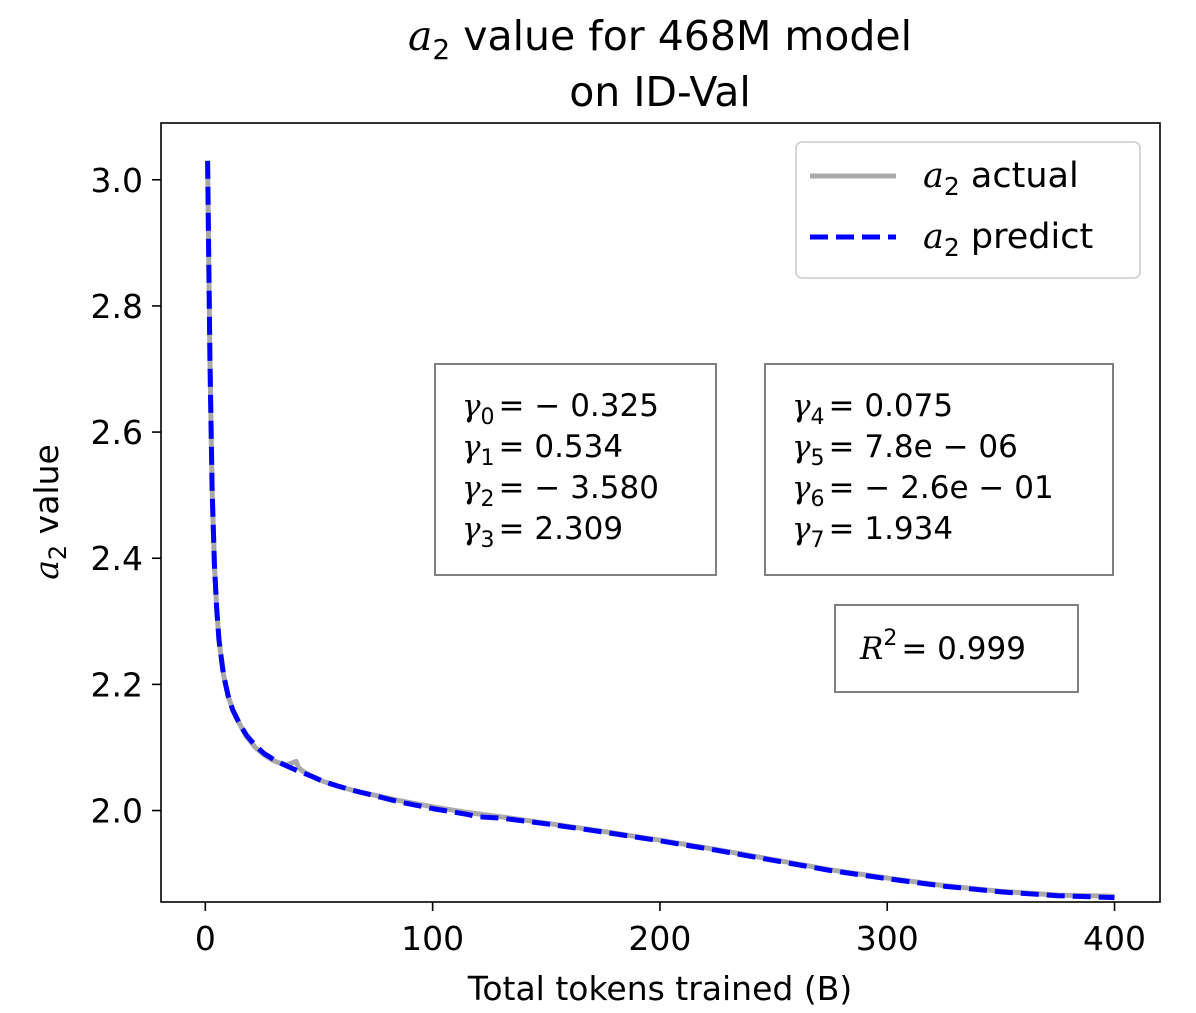  What do you see at coordinates (1008, 239) in the screenshot?
I see `legend-label-predict: a2 predict` at bounding box center [1008, 239].